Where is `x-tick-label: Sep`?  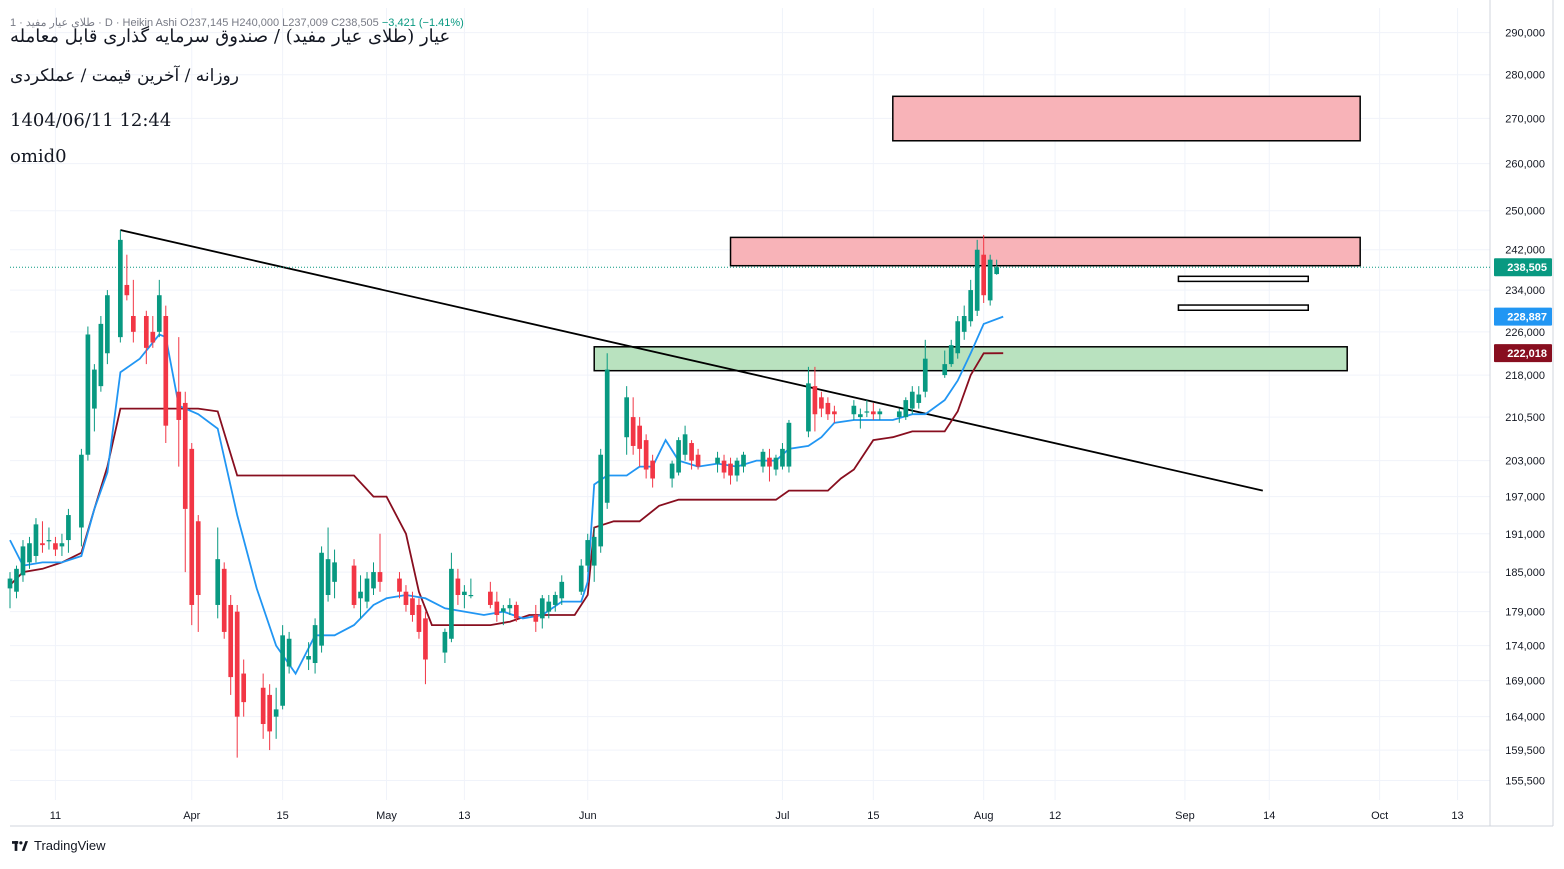 x-tick-label: Sep is located at coordinates (1185, 816).